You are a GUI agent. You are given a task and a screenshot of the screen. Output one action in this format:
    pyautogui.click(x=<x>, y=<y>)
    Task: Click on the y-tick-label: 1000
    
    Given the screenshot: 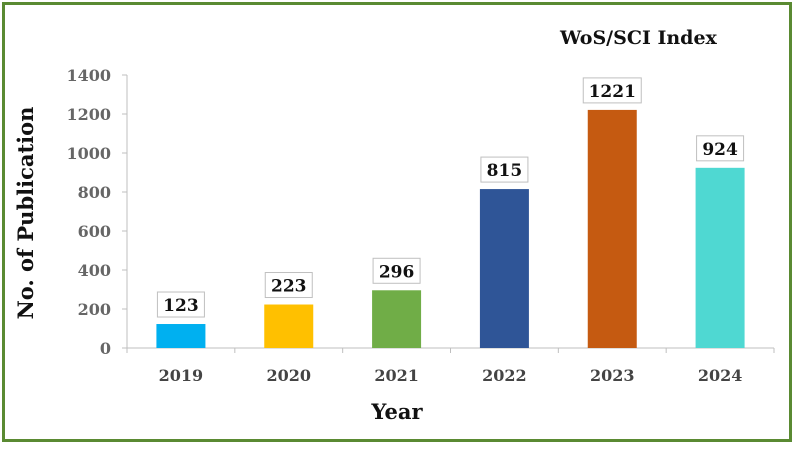 What is the action you would take?
    pyautogui.click(x=88, y=153)
    